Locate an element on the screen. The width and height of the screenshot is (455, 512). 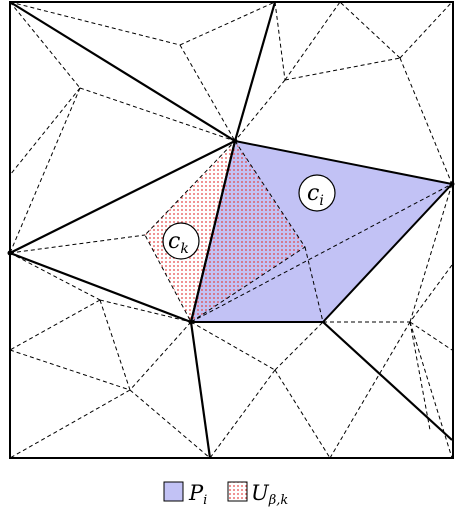
label-ck-base: c is located at coordinates (174, 241).